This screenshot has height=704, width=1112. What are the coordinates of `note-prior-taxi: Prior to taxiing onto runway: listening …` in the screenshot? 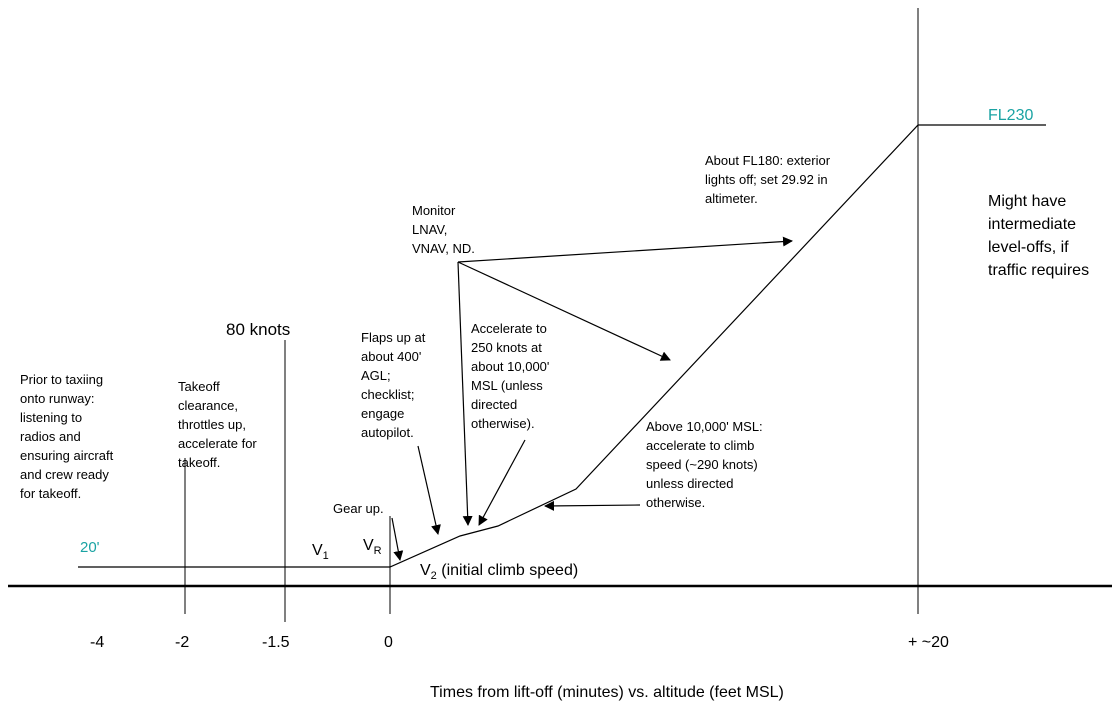 It's located at (68, 436).